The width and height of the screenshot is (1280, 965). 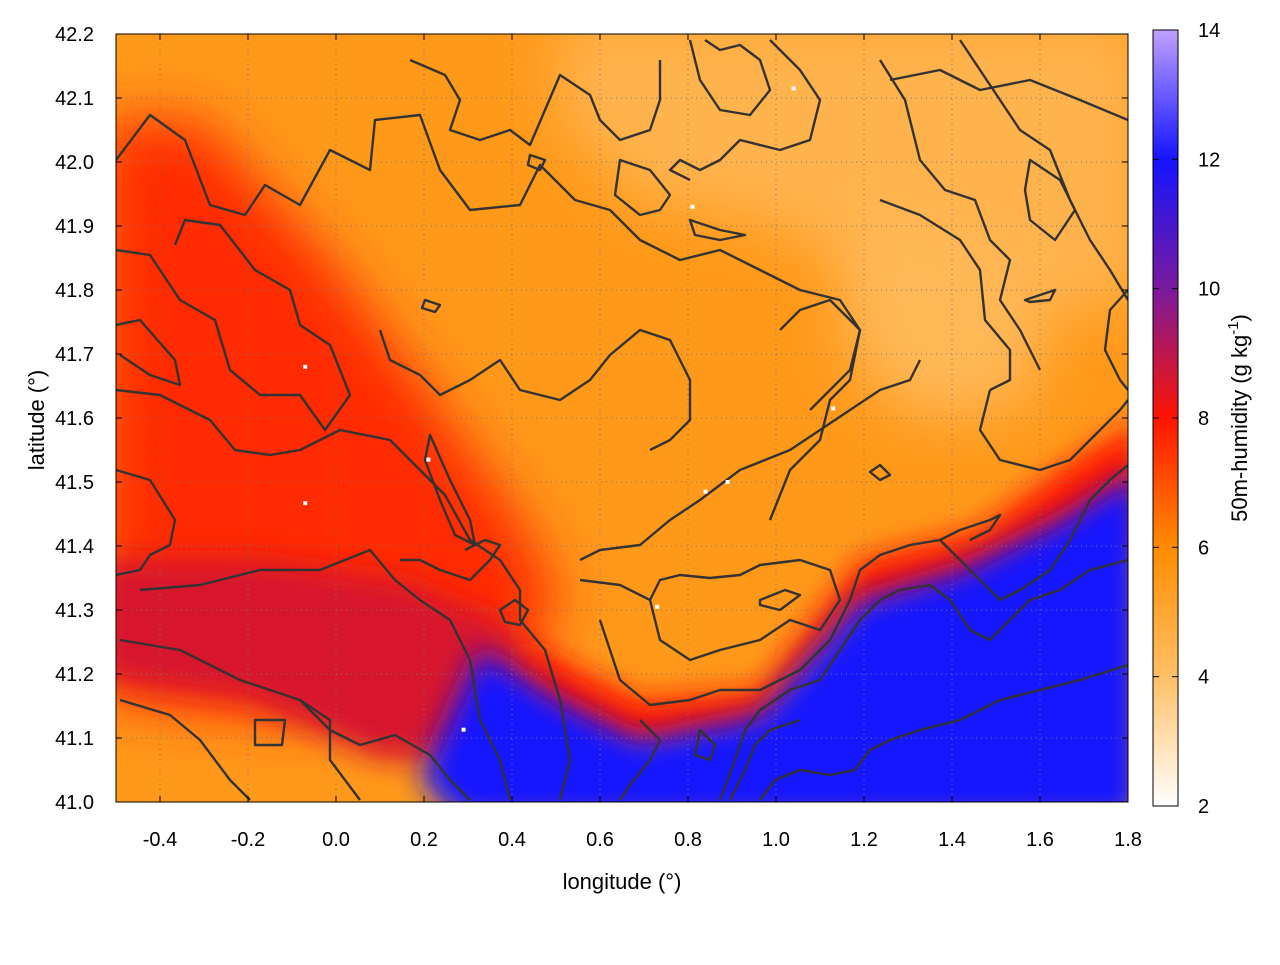 What do you see at coordinates (864, 840) in the screenshot?
I see `x-tick-label: 1.2` at bounding box center [864, 840].